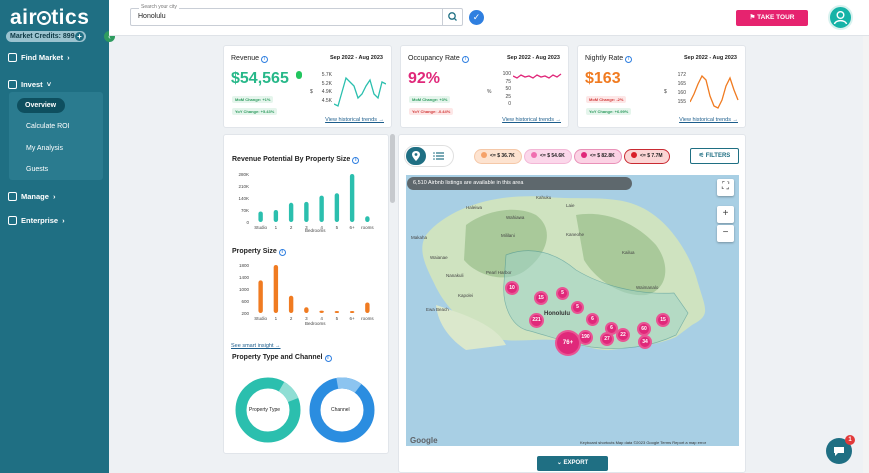 The height and width of the screenshot is (473, 869). What do you see at coordinates (342, 410) in the screenshot?
I see `channel-donut` at bounding box center [342, 410].